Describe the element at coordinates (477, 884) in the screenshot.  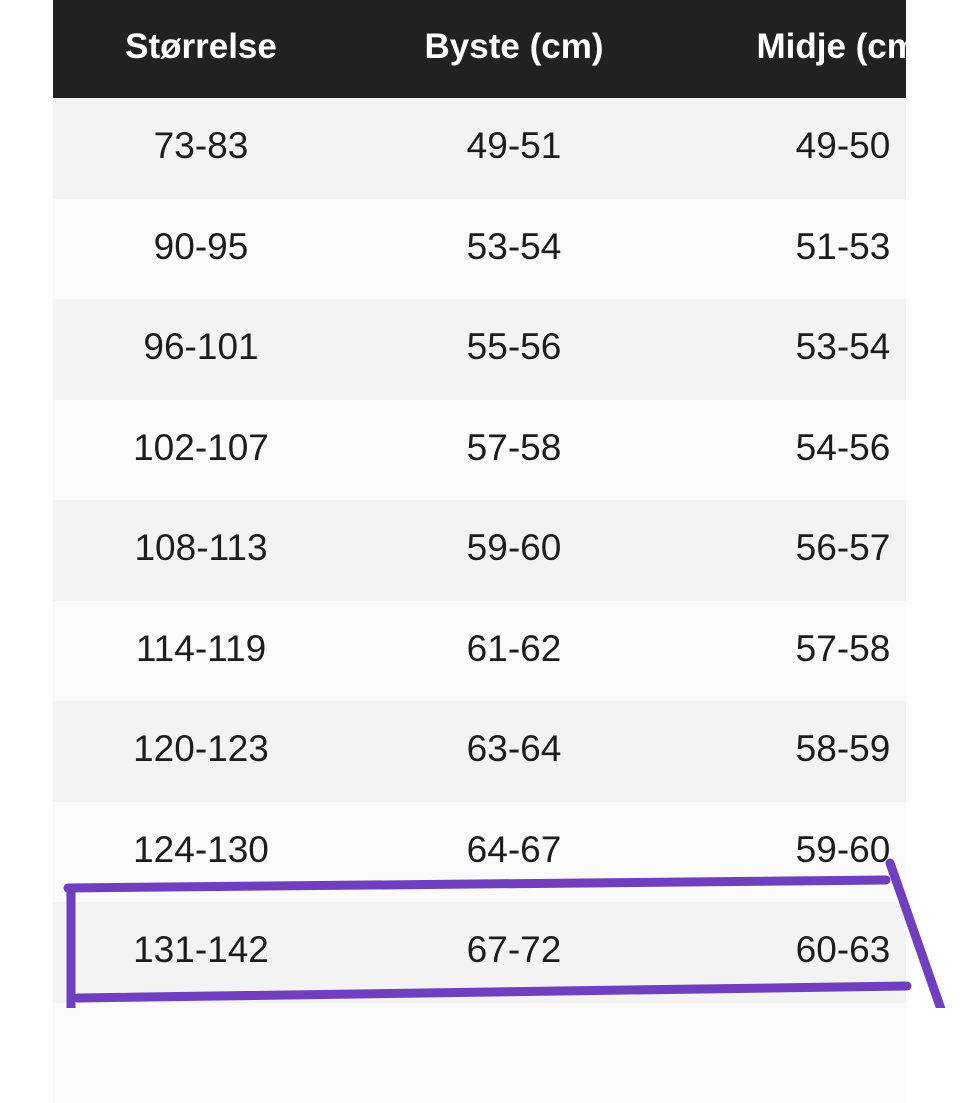
I see `annotation-top-line` at that location.